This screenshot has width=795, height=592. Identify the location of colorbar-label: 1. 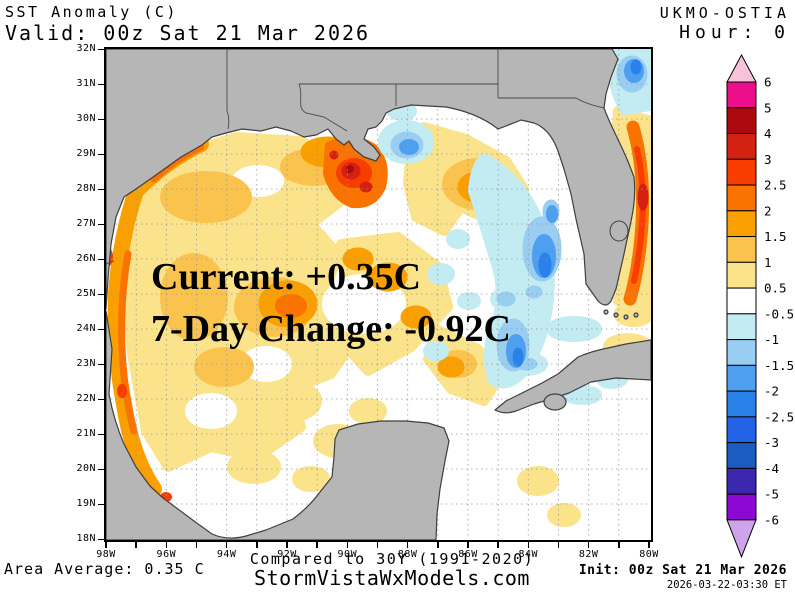
(768, 262).